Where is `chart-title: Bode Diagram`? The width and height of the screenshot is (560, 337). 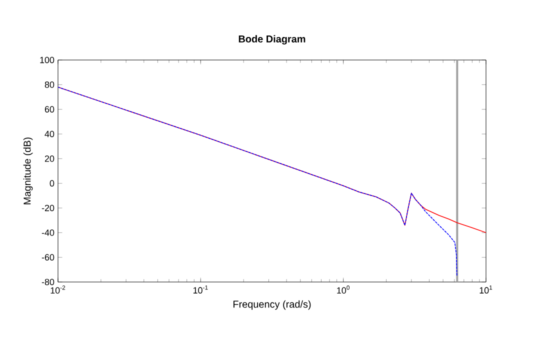 chart-title: Bode Diagram is located at coordinates (272, 39).